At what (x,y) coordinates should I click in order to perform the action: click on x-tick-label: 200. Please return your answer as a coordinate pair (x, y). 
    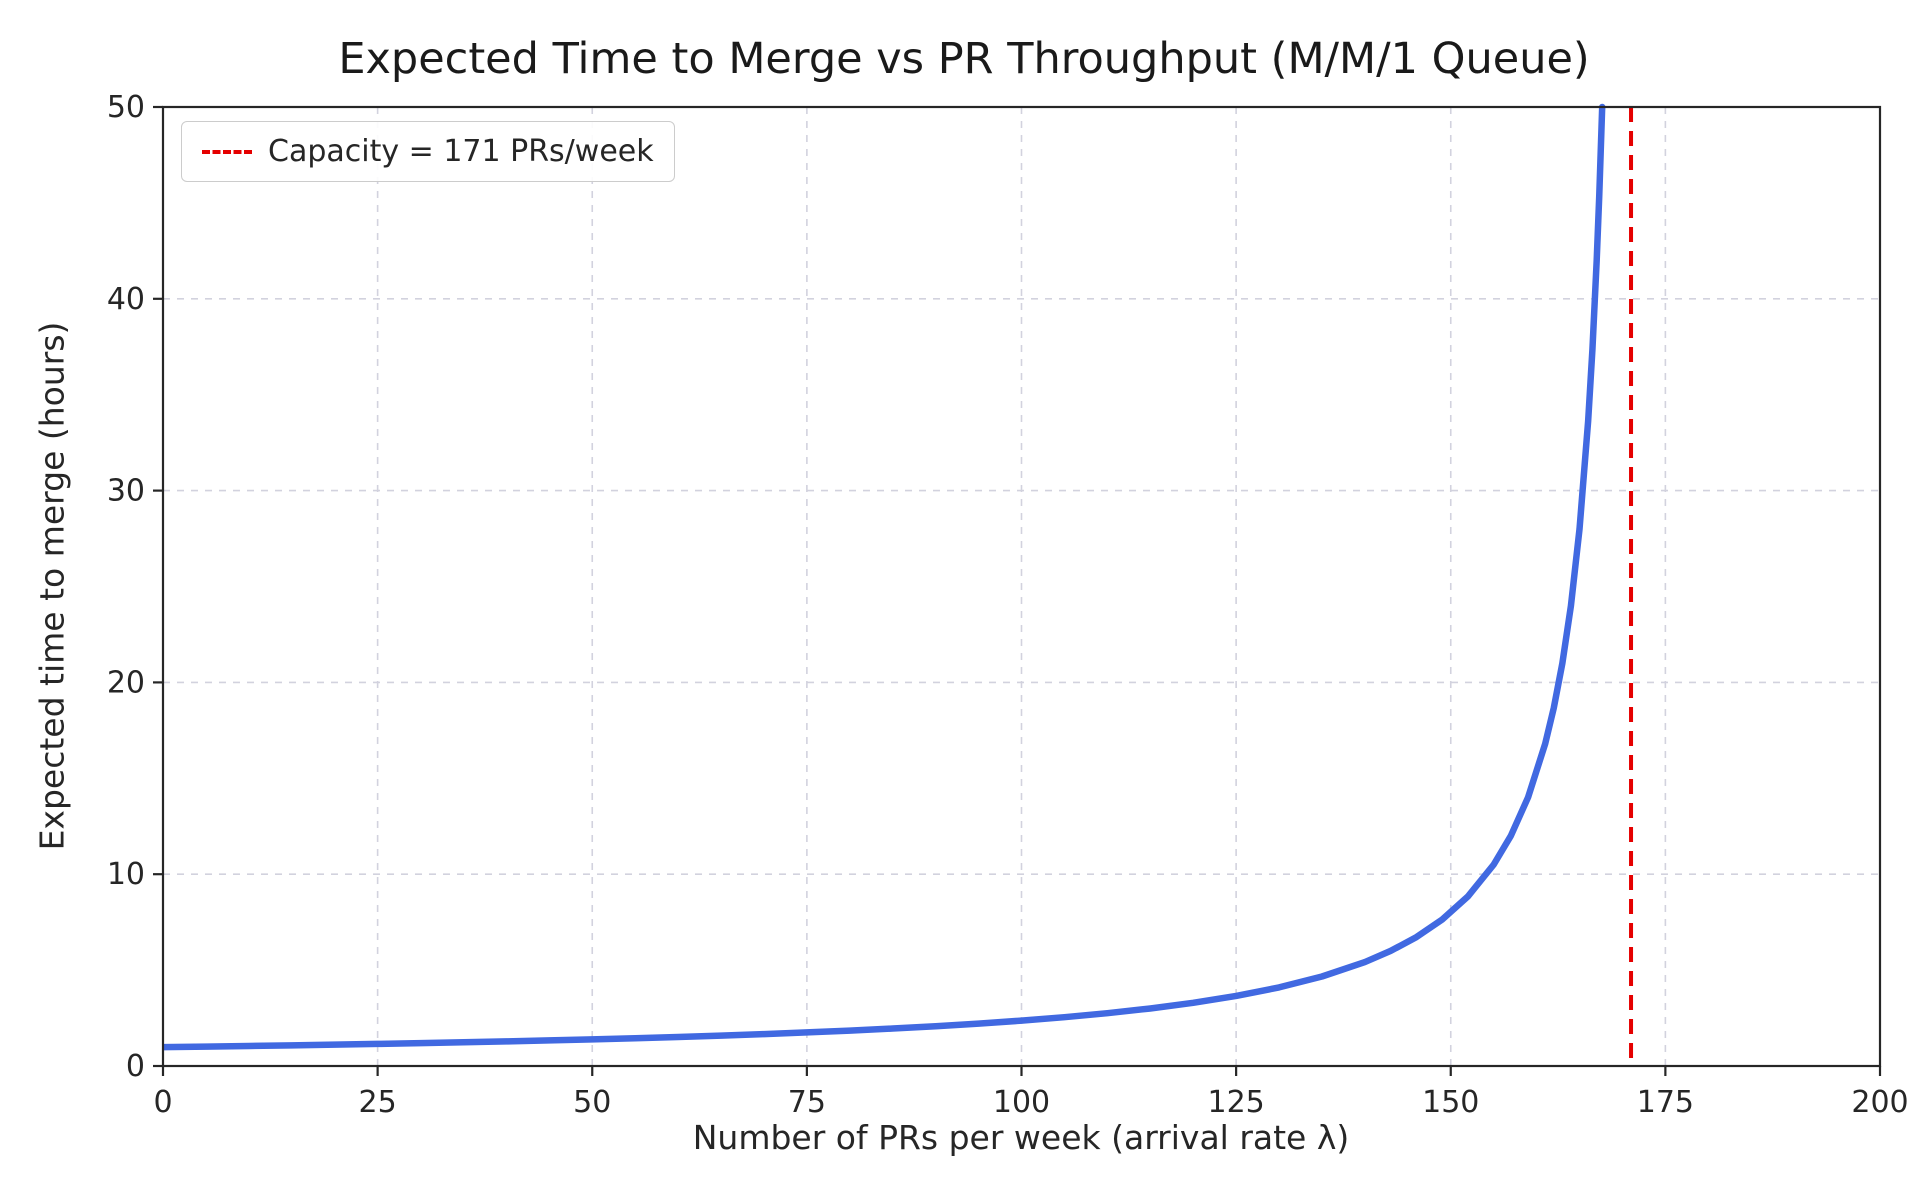
    Looking at the image, I should click on (1879, 1102).